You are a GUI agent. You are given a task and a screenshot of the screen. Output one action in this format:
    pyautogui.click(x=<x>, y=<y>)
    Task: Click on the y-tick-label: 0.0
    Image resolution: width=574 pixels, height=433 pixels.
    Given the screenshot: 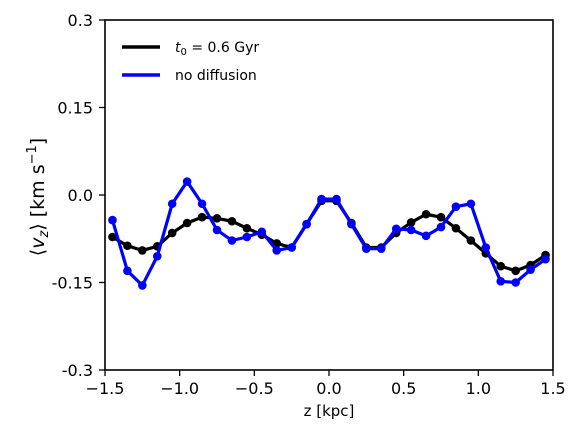 What is the action you would take?
    pyautogui.click(x=80, y=195)
    